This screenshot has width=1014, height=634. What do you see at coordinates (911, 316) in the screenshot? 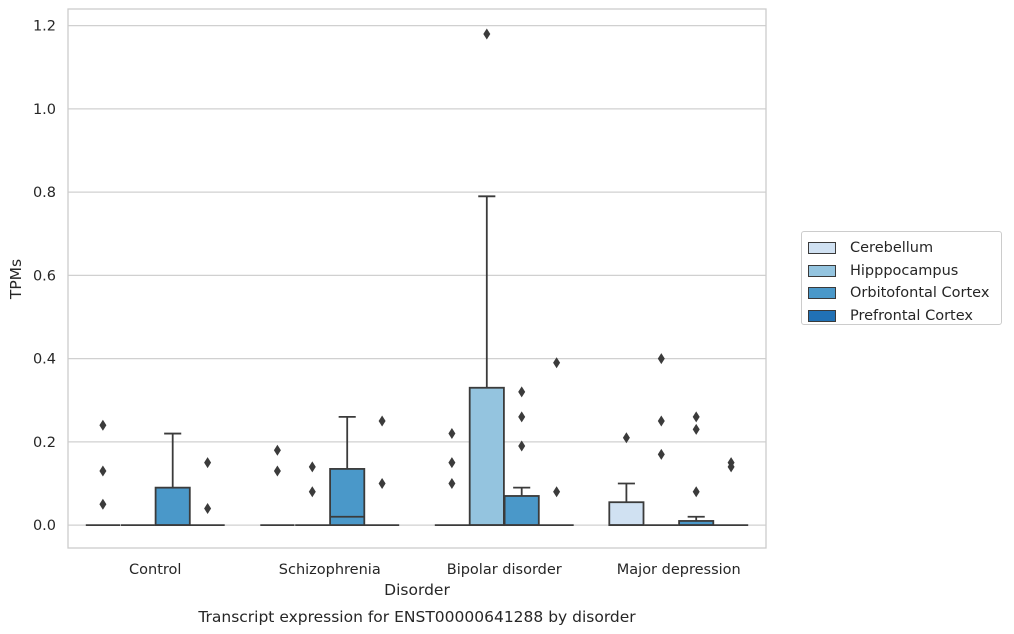
I see `legend-label: Prefrontal Cortex` at bounding box center [911, 316].